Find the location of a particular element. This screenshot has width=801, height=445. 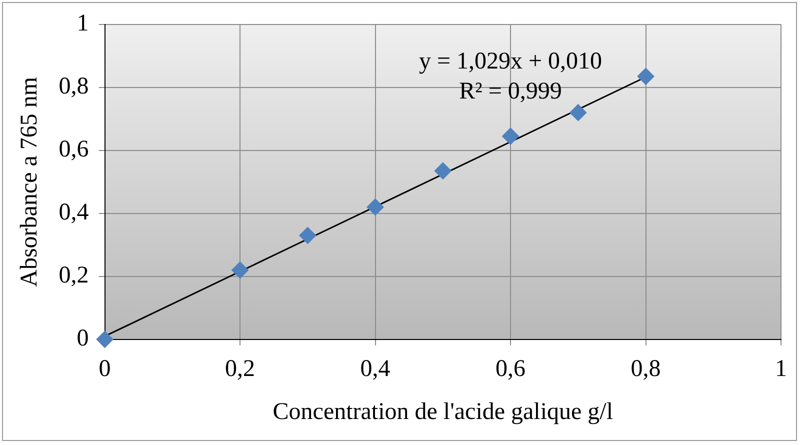

y-tick-label: 0,2 is located at coordinates (73, 275).